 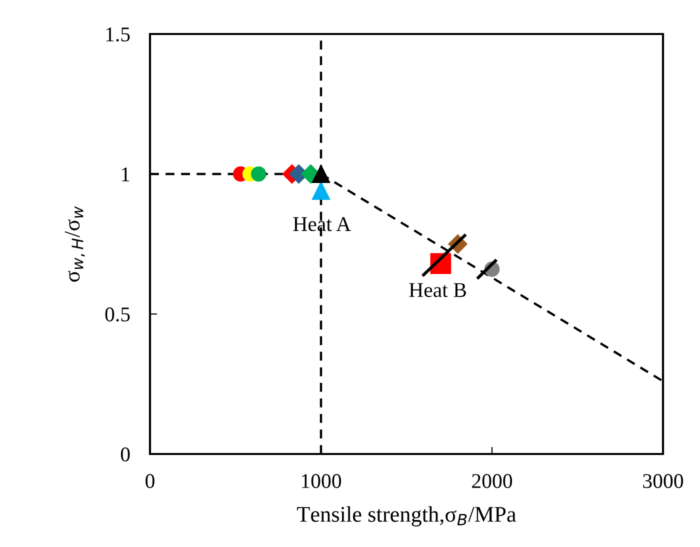 I want to click on x-axis-title: Tensile strength,σ$_{B}$/MPa, so click(x=406, y=516).